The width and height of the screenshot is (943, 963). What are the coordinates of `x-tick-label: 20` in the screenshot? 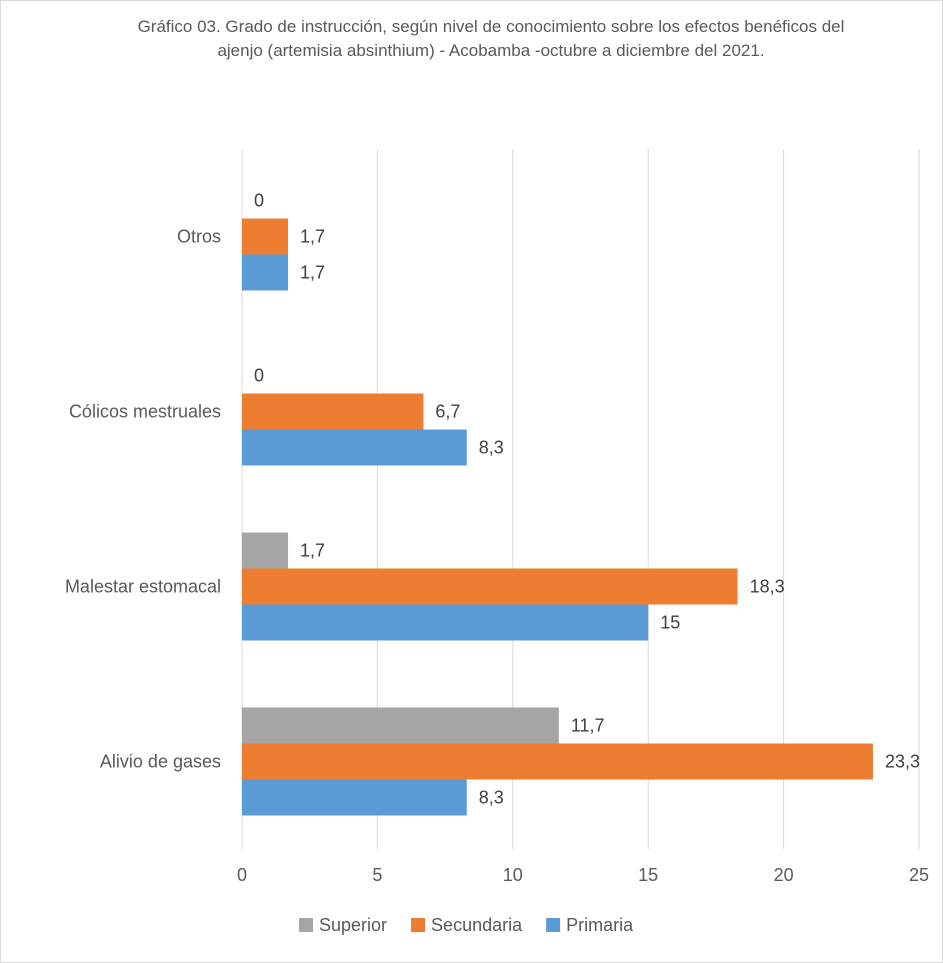 It's located at (784, 875).